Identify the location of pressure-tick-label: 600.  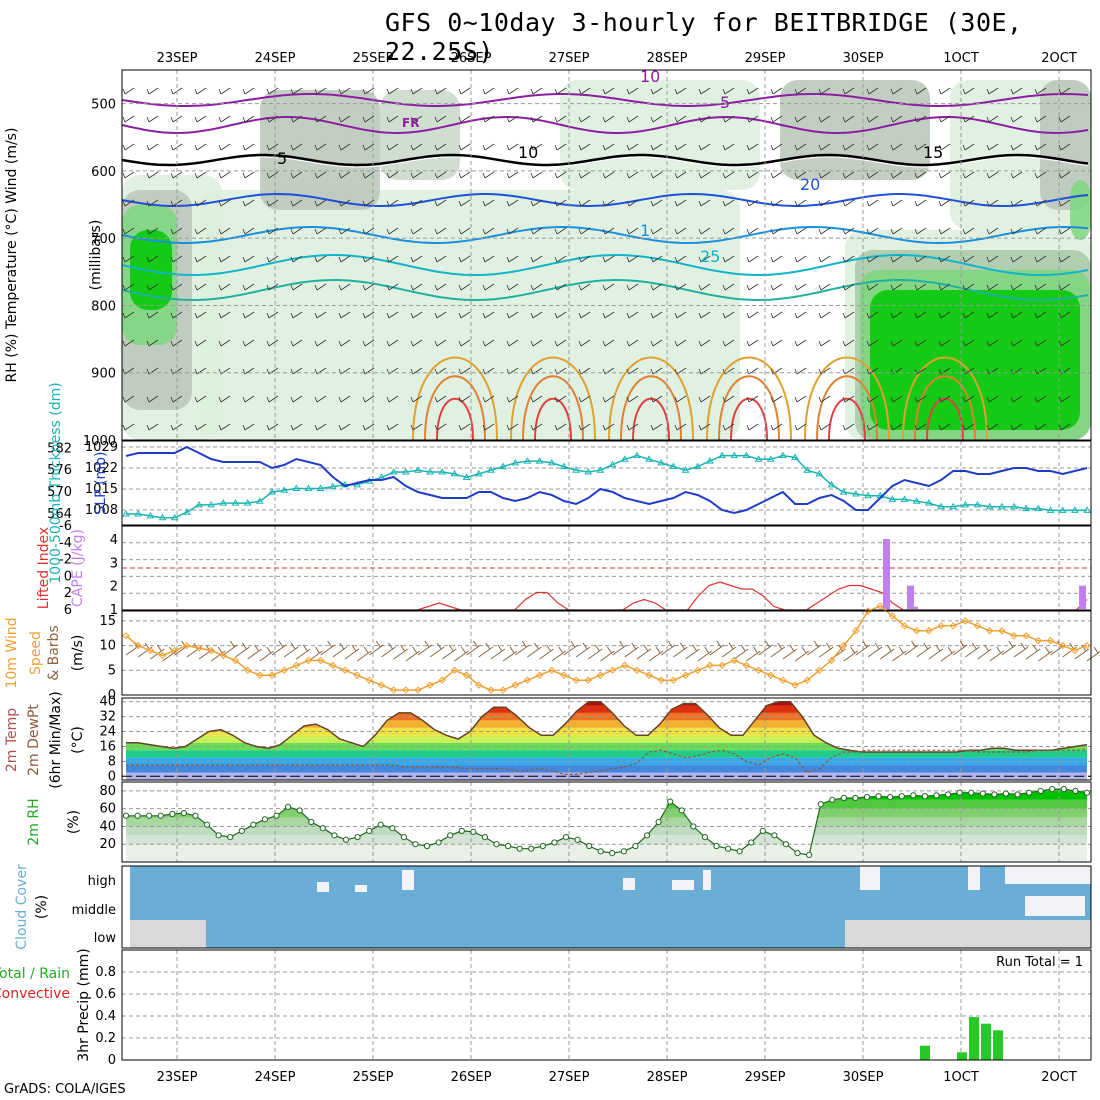
(103, 172).